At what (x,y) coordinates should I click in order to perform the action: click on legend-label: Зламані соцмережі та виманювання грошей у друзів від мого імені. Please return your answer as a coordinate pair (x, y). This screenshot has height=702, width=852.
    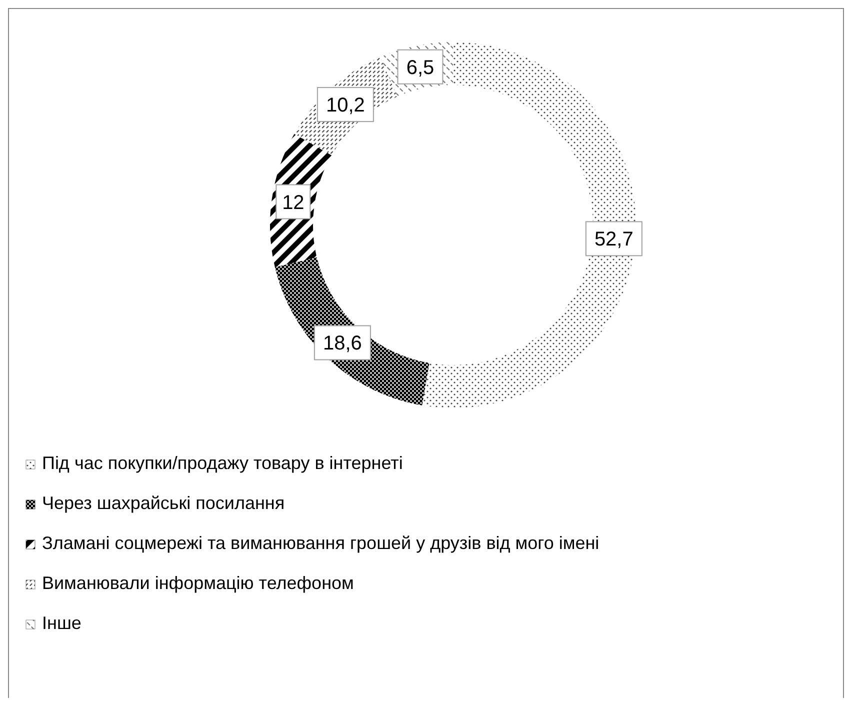
    Looking at the image, I should click on (321, 543).